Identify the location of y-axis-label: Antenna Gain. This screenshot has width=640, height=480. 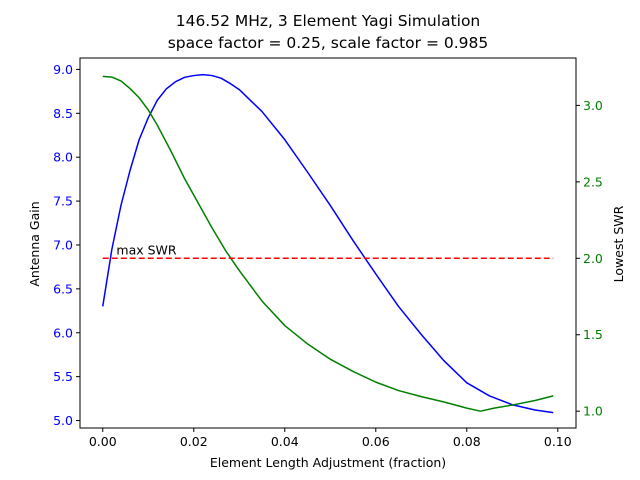
(34, 243).